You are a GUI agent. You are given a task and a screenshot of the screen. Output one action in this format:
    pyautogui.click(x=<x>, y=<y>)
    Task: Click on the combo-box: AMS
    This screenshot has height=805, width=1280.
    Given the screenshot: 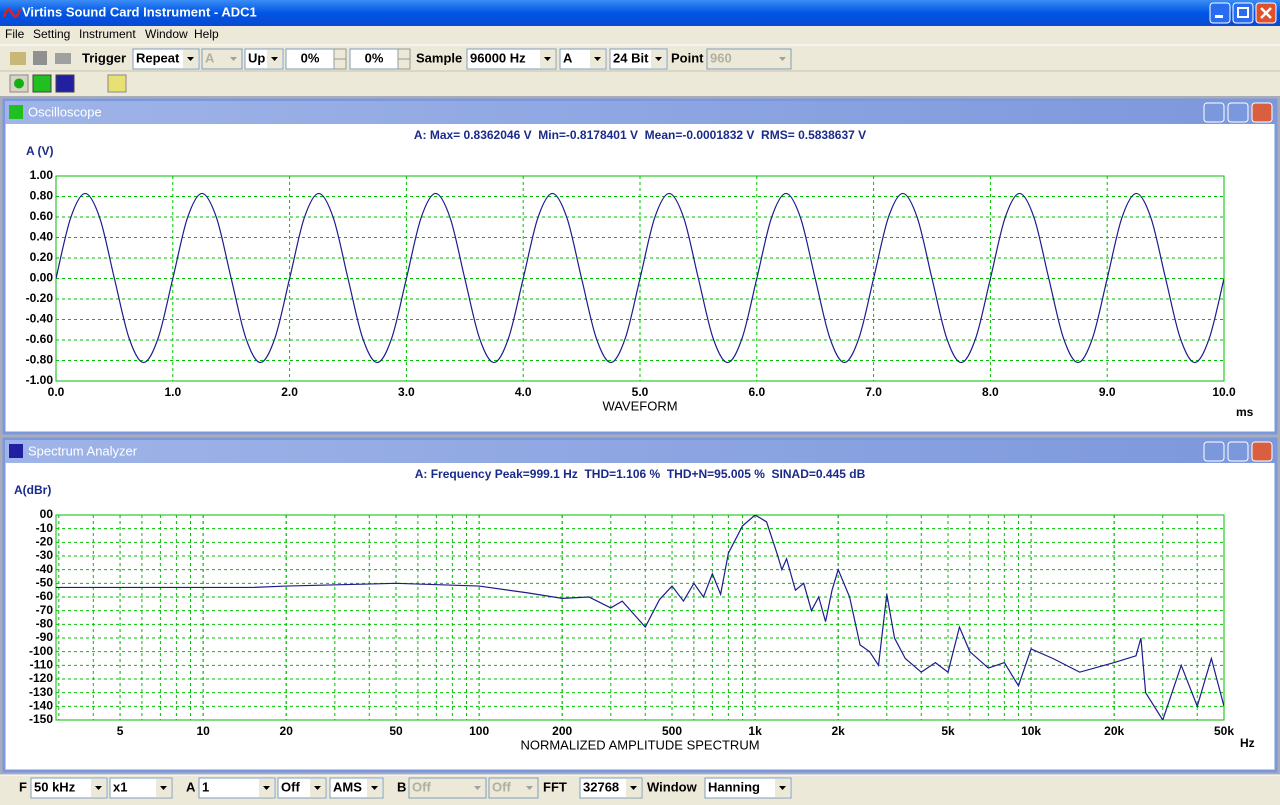 What is the action you would take?
    pyautogui.click(x=356, y=788)
    